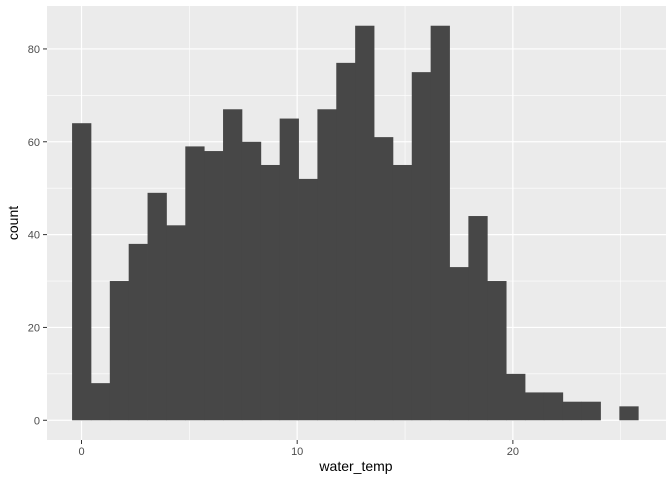  Describe the element at coordinates (13, 223) in the screenshot. I see `y-axis-title: count` at that location.